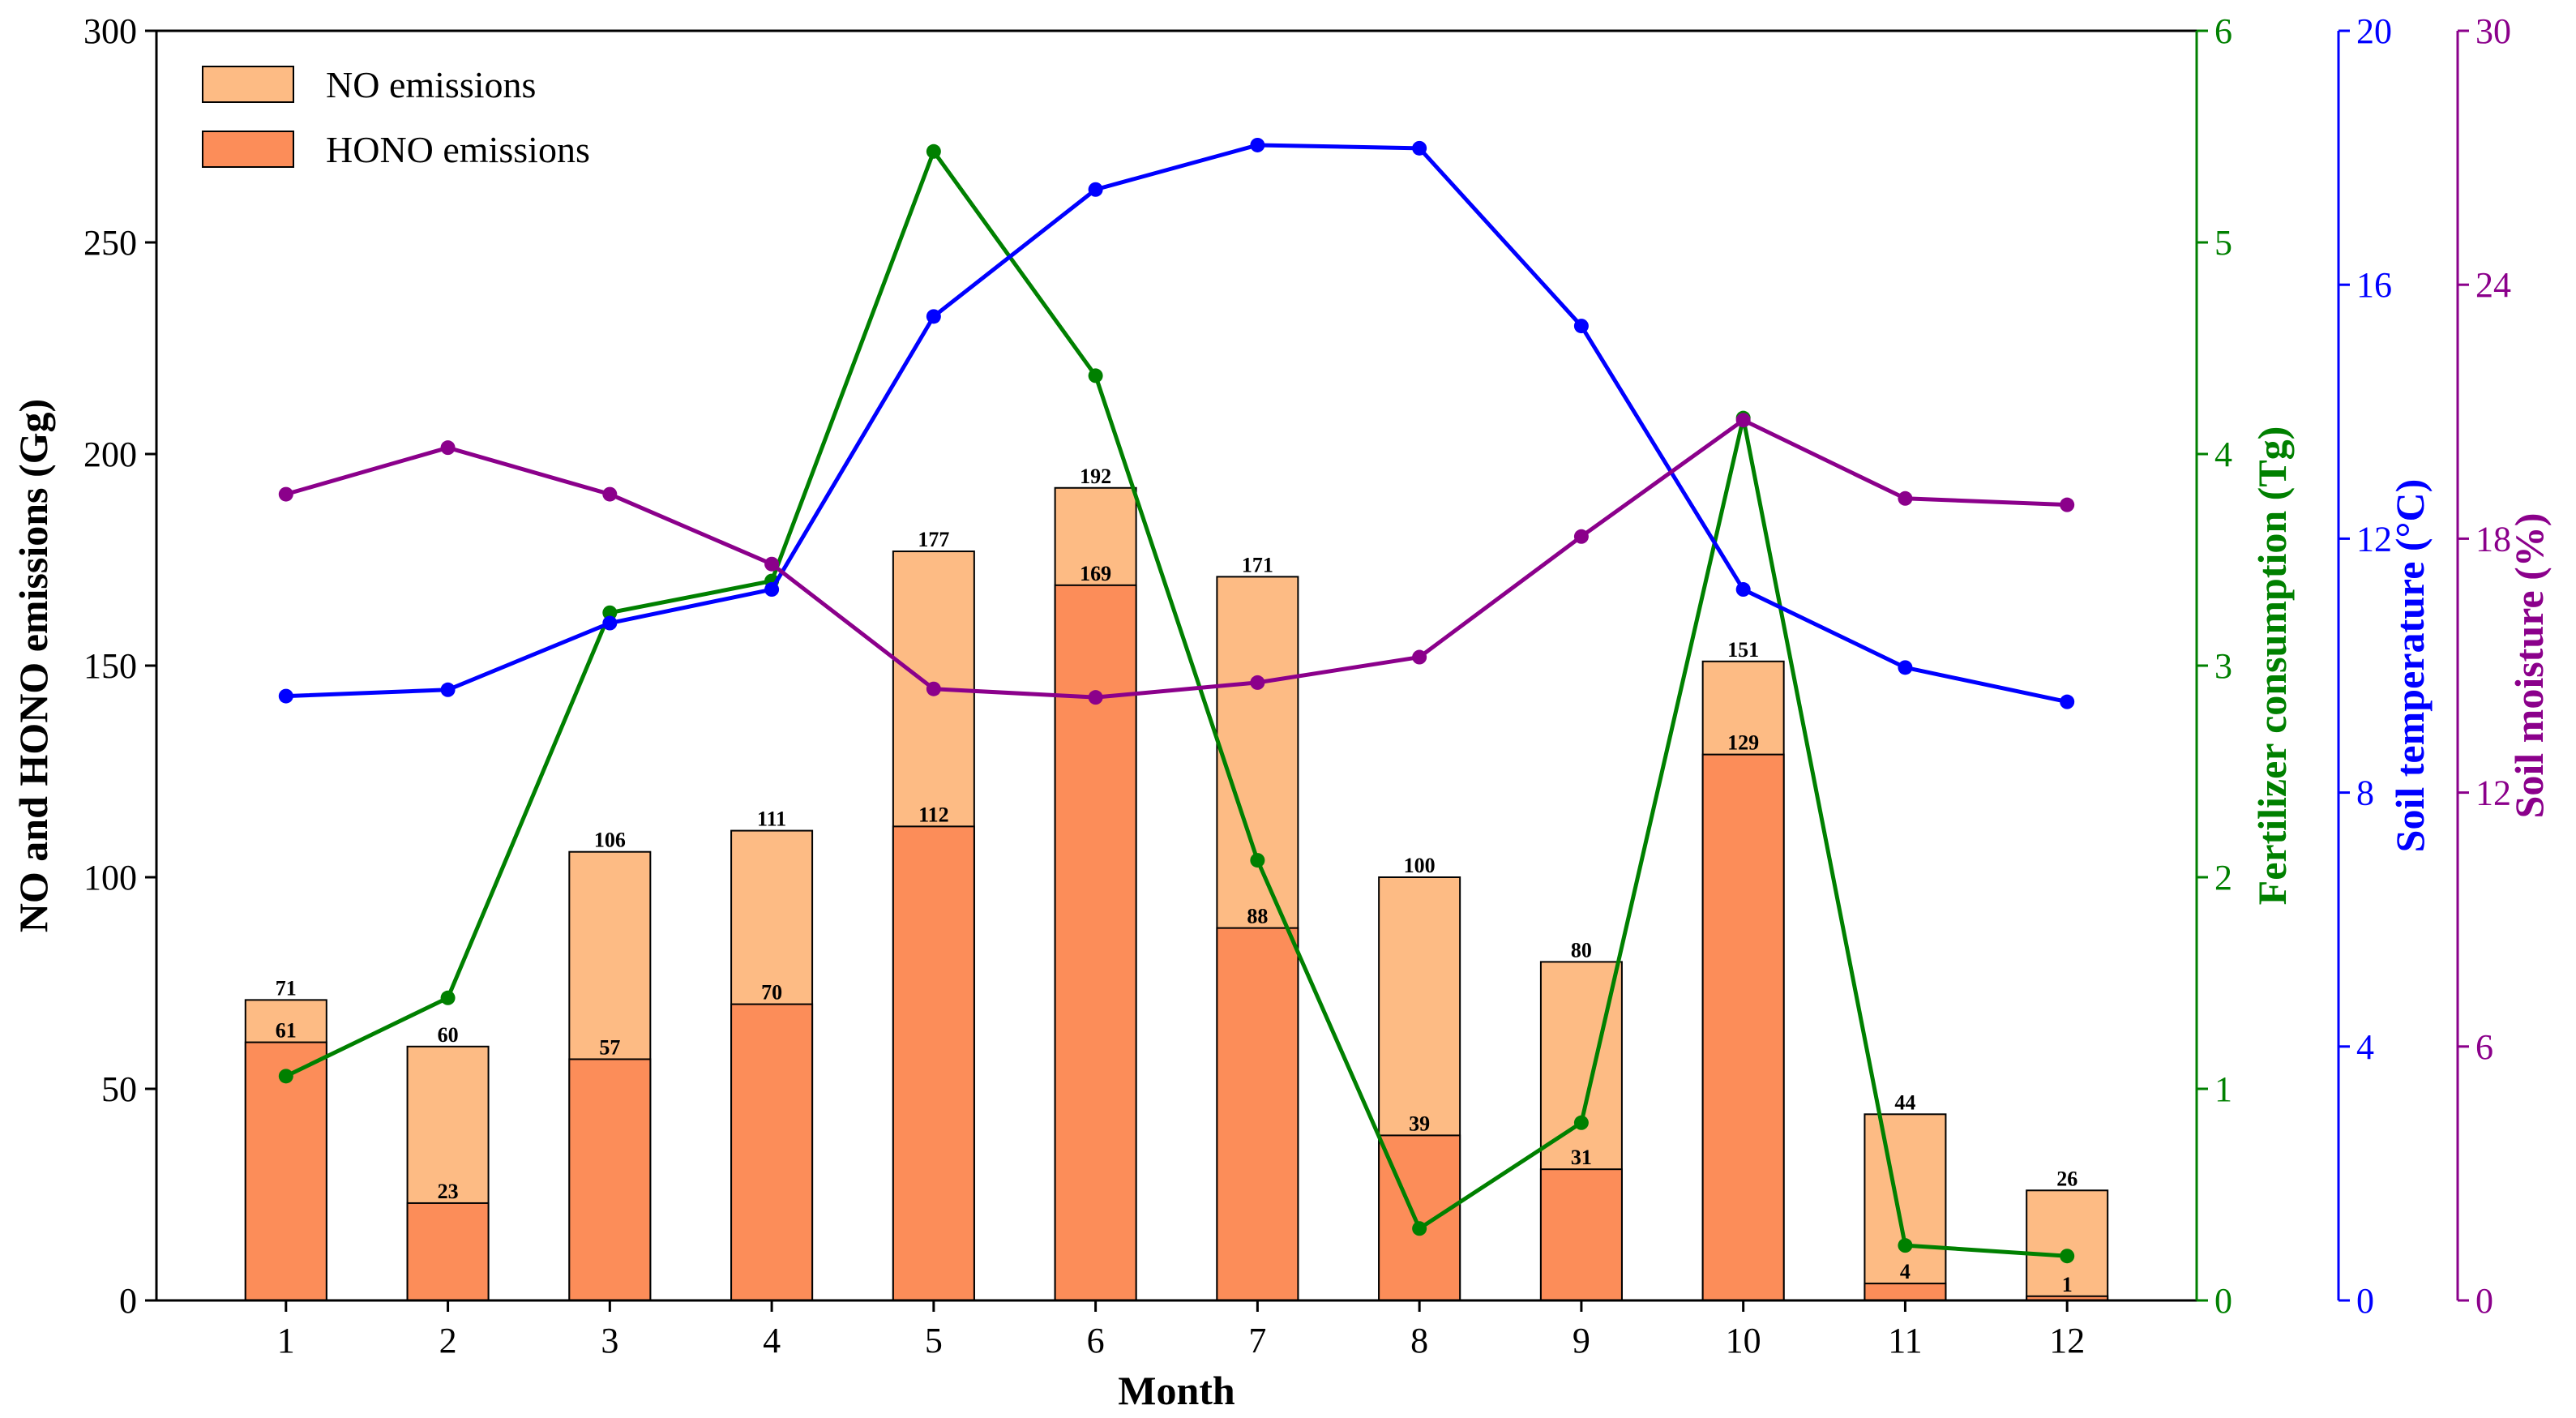 This screenshot has height=1418, width=2576. Describe the element at coordinates (110, 666) in the screenshot. I see `left-tick-label: 150` at that location.